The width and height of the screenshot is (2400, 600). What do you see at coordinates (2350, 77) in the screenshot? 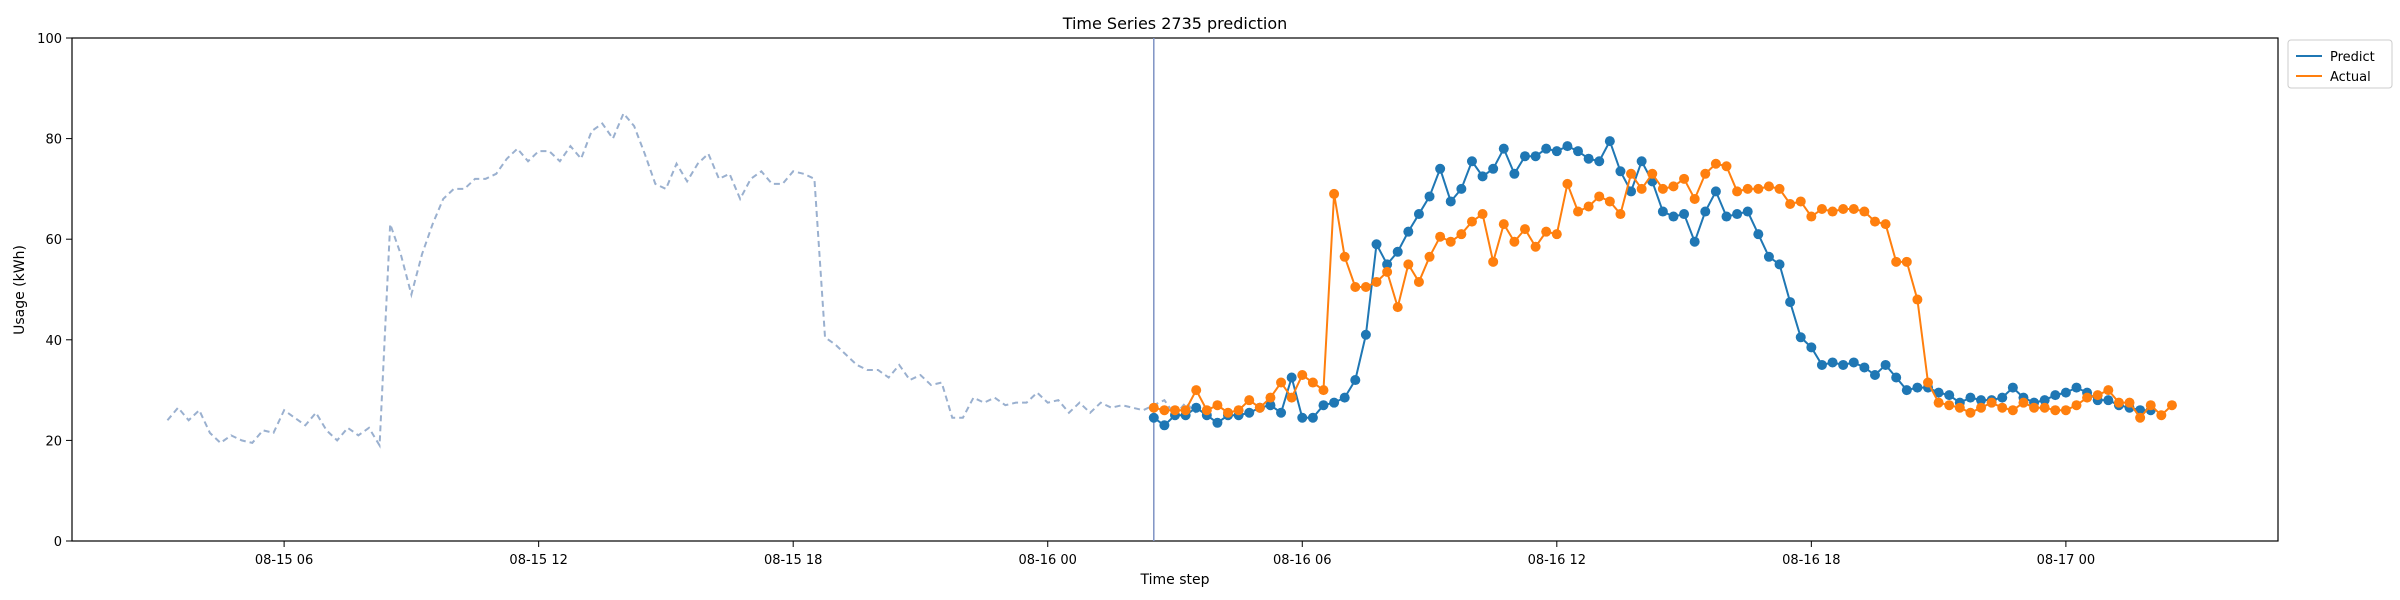
I see `legend-label-actual: Actual` at bounding box center [2350, 77].